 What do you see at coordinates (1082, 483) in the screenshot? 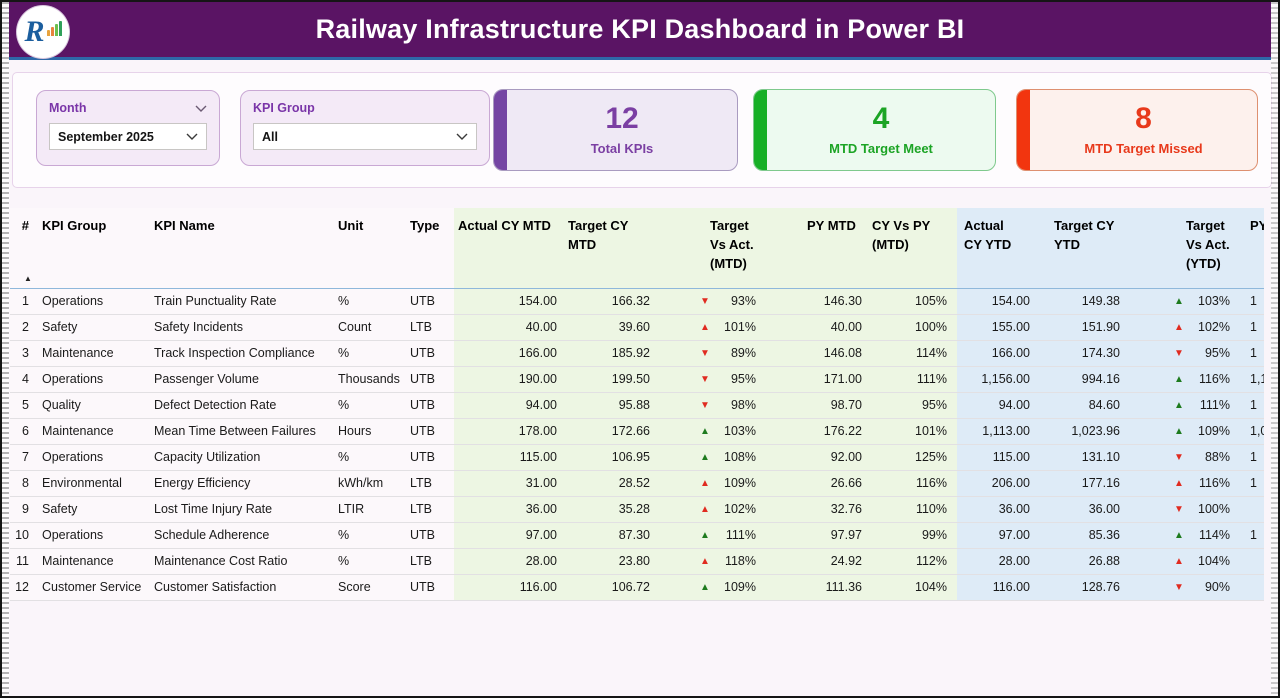
I see `cell-target_ytd: 177.16` at bounding box center [1082, 483].